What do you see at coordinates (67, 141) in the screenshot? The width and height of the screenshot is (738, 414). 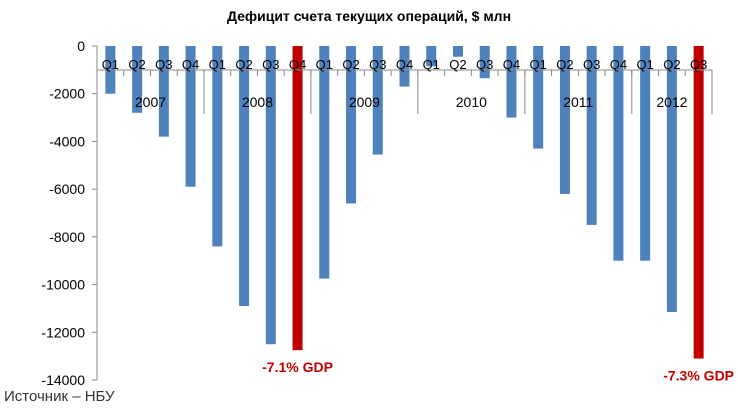 I see `y-tick-label: -4000` at bounding box center [67, 141].